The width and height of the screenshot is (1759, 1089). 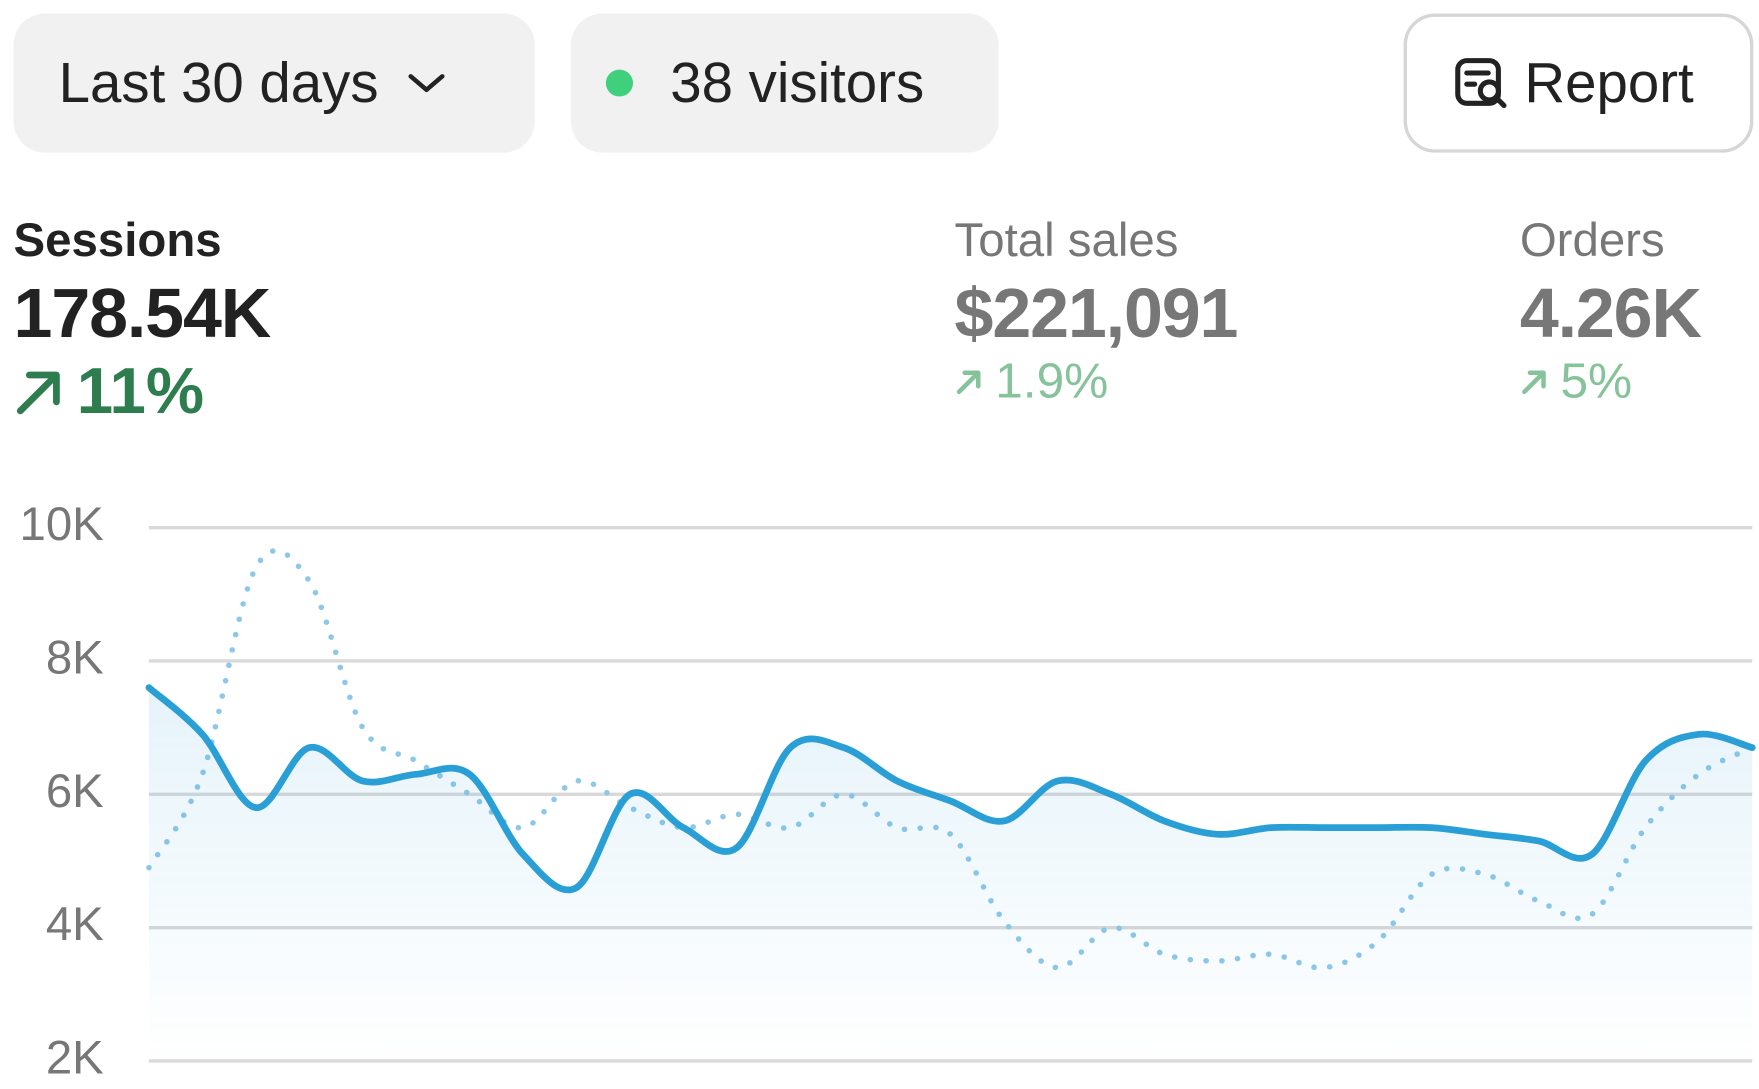 What do you see at coordinates (75, 658) in the screenshot?
I see `y-tick-label: 8K` at bounding box center [75, 658].